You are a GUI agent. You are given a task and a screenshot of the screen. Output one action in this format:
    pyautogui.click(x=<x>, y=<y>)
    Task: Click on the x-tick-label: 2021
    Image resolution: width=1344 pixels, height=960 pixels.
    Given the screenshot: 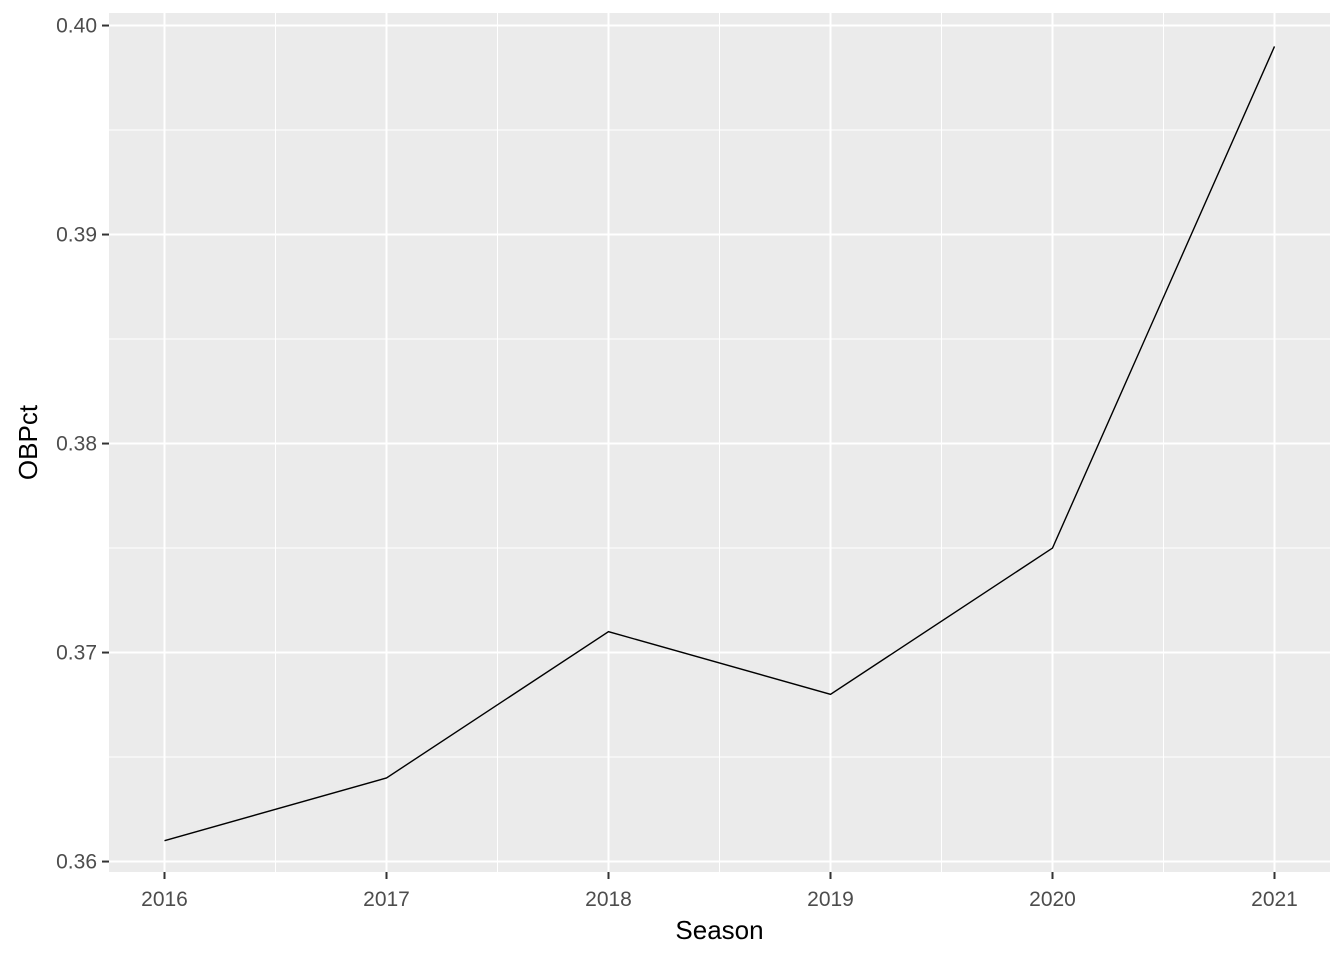 What is the action you would take?
    pyautogui.click(x=1274, y=899)
    